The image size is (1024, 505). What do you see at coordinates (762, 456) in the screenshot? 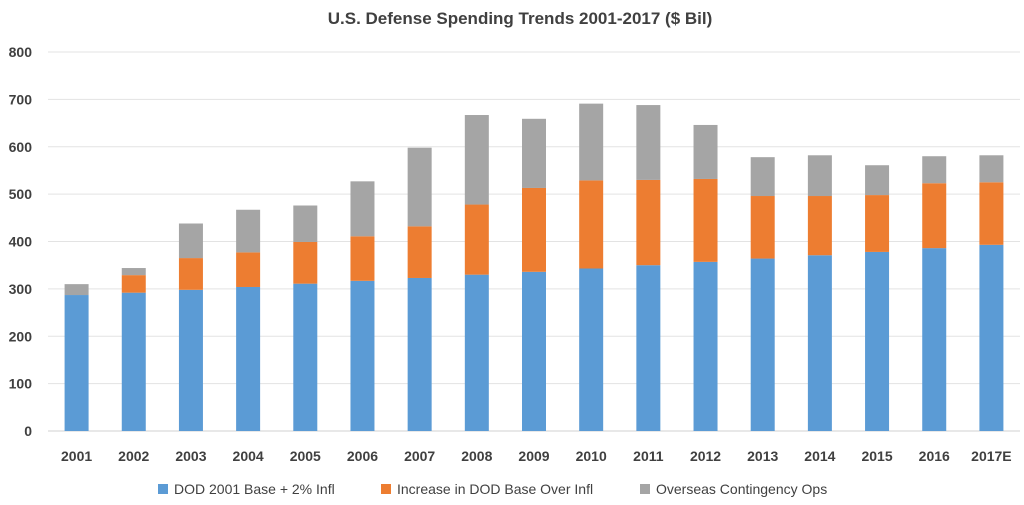
I see `x-tick-label: 2013` at bounding box center [762, 456].